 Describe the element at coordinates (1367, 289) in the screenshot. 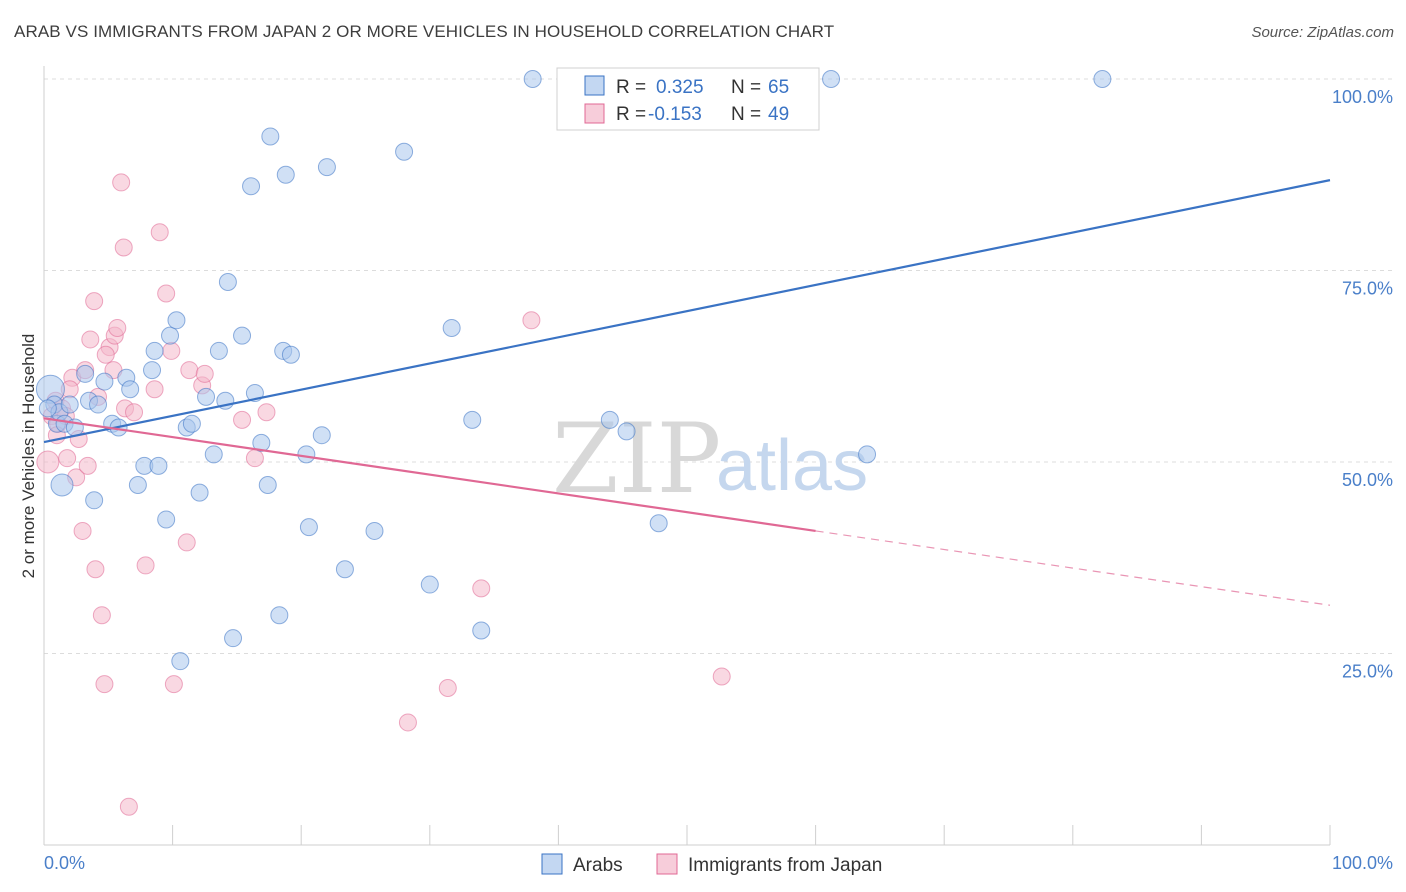

I see `y-tick-label: 75.0%` at that location.